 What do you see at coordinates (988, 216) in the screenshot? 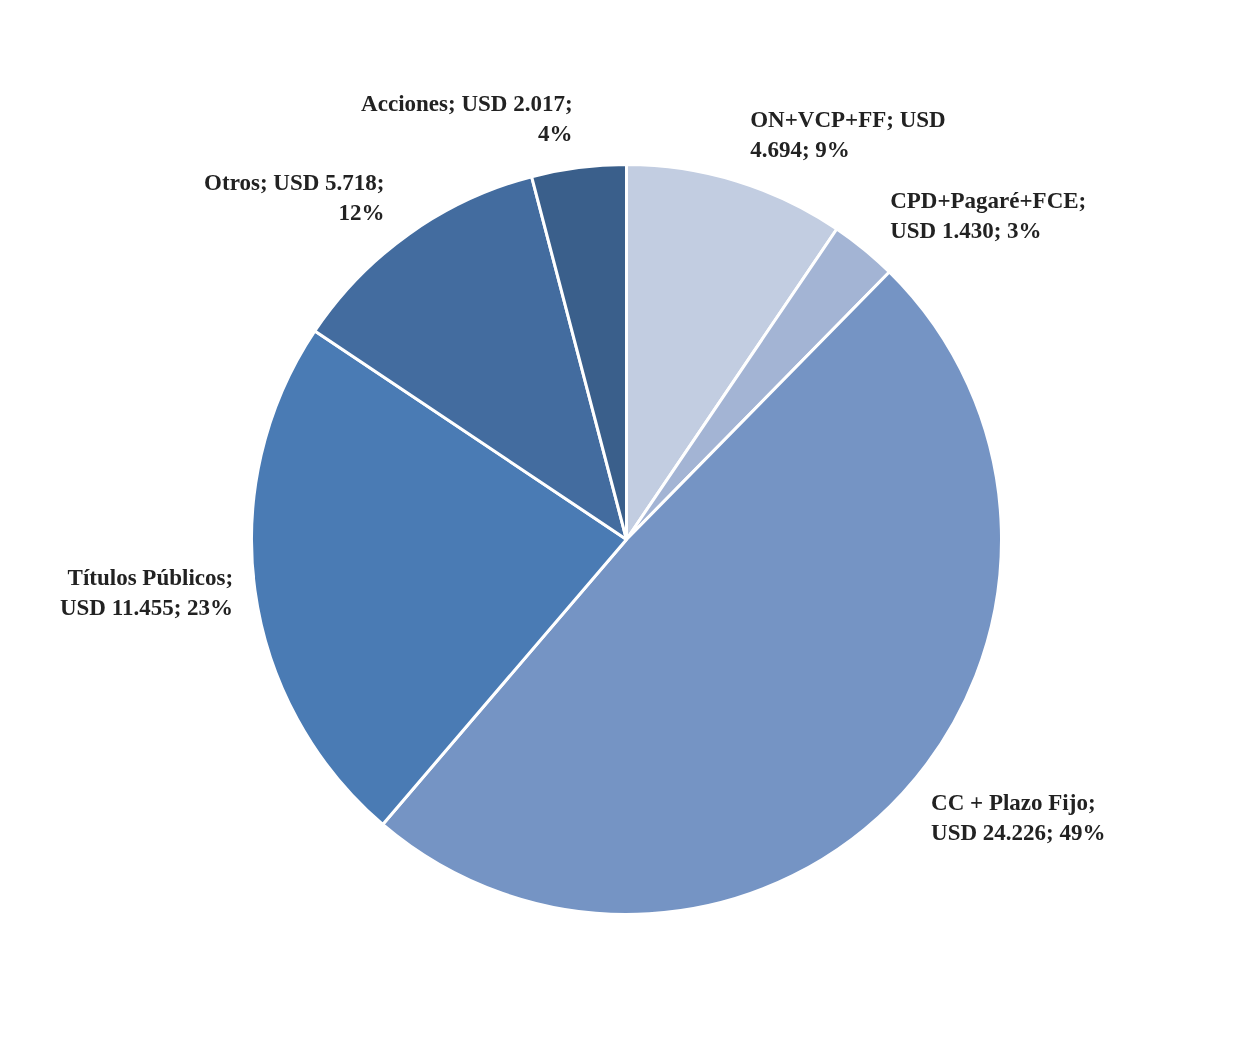
I see `slice-label: CPD+Pagaré+FCE; USD 1.430; 3%` at bounding box center [988, 216].